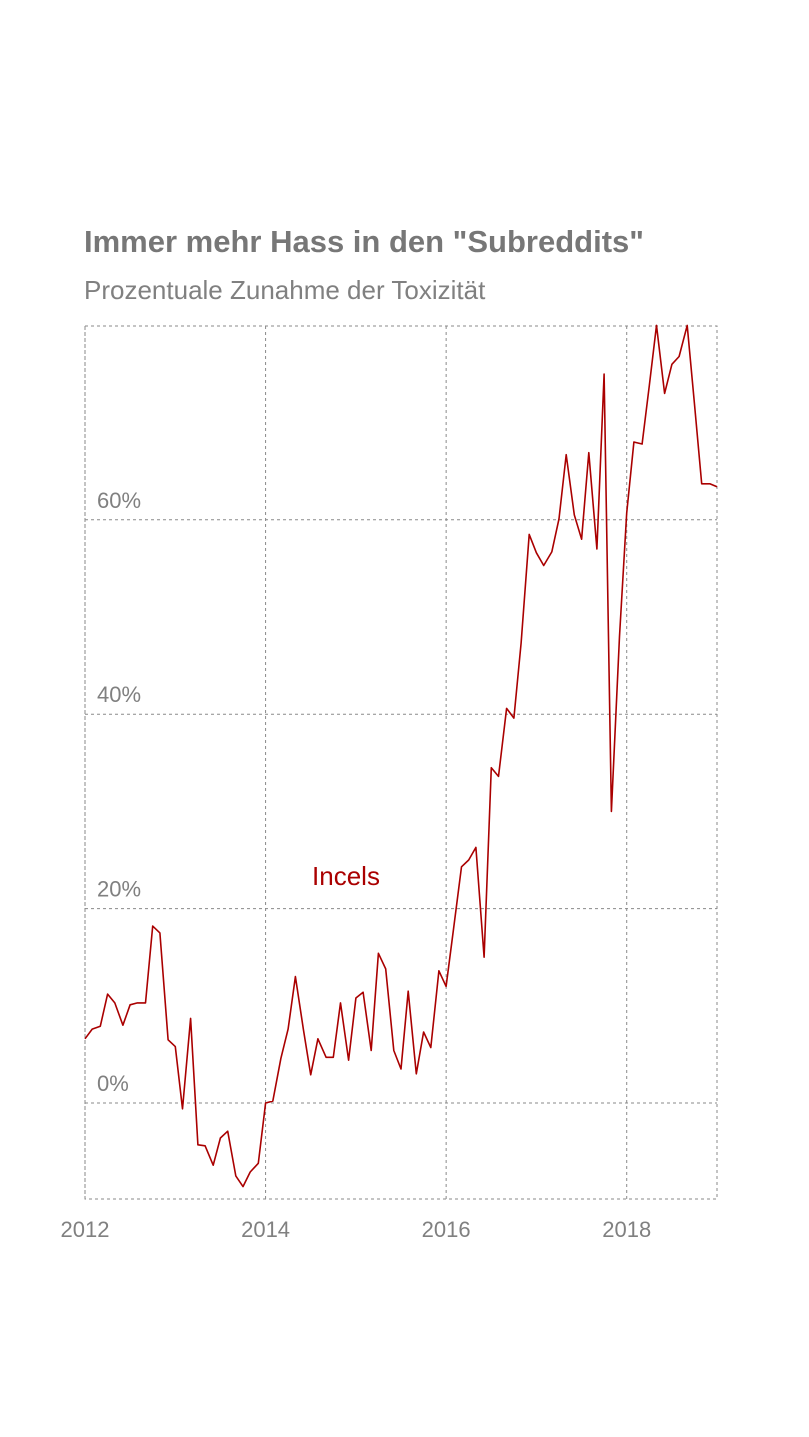 Image resolution: width=809 pixels, height=1437 pixels. I want to click on y-tick-label: 20%, so click(119, 889).